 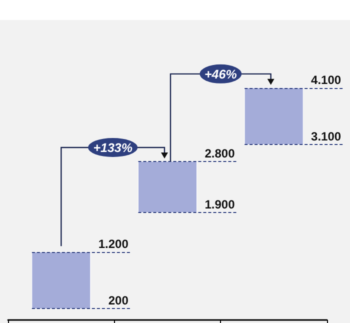 I want to click on ref-line-label: 3.100, so click(x=326, y=137).